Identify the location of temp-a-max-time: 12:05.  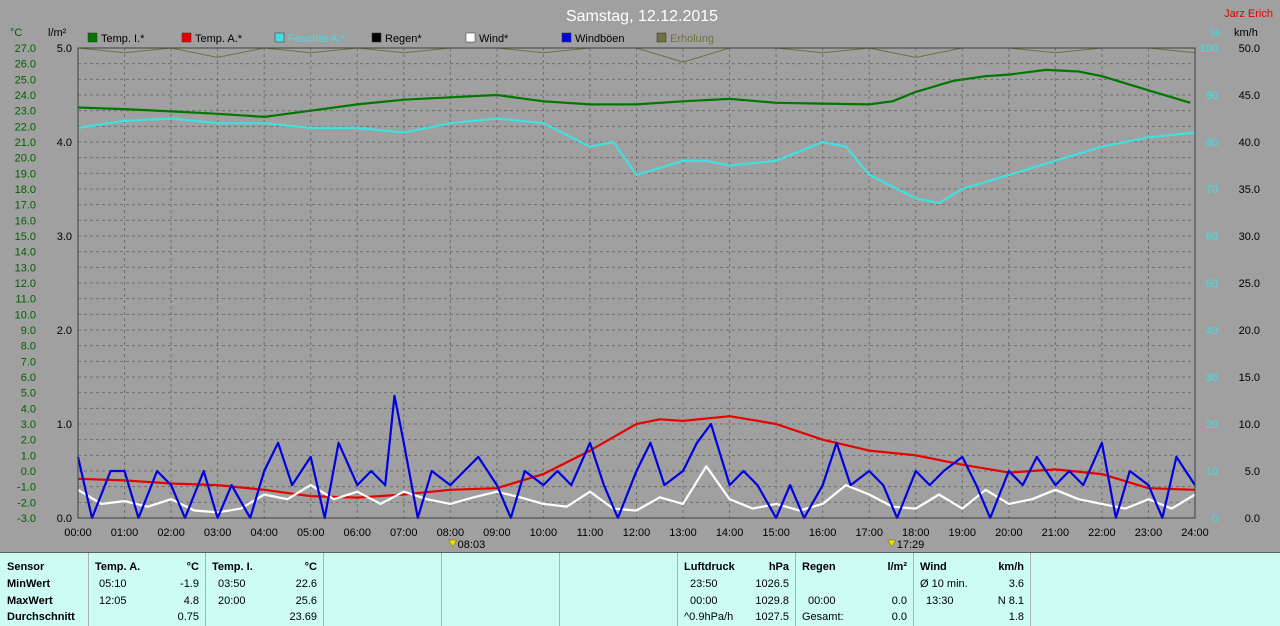
(113, 601).